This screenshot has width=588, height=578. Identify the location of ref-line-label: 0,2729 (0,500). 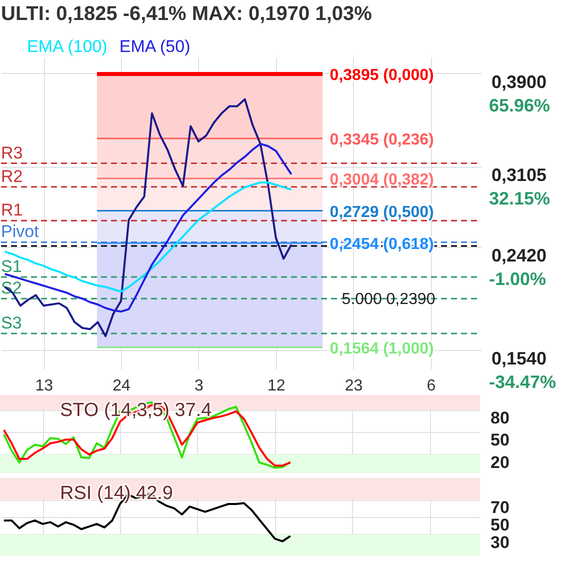
(382, 212).